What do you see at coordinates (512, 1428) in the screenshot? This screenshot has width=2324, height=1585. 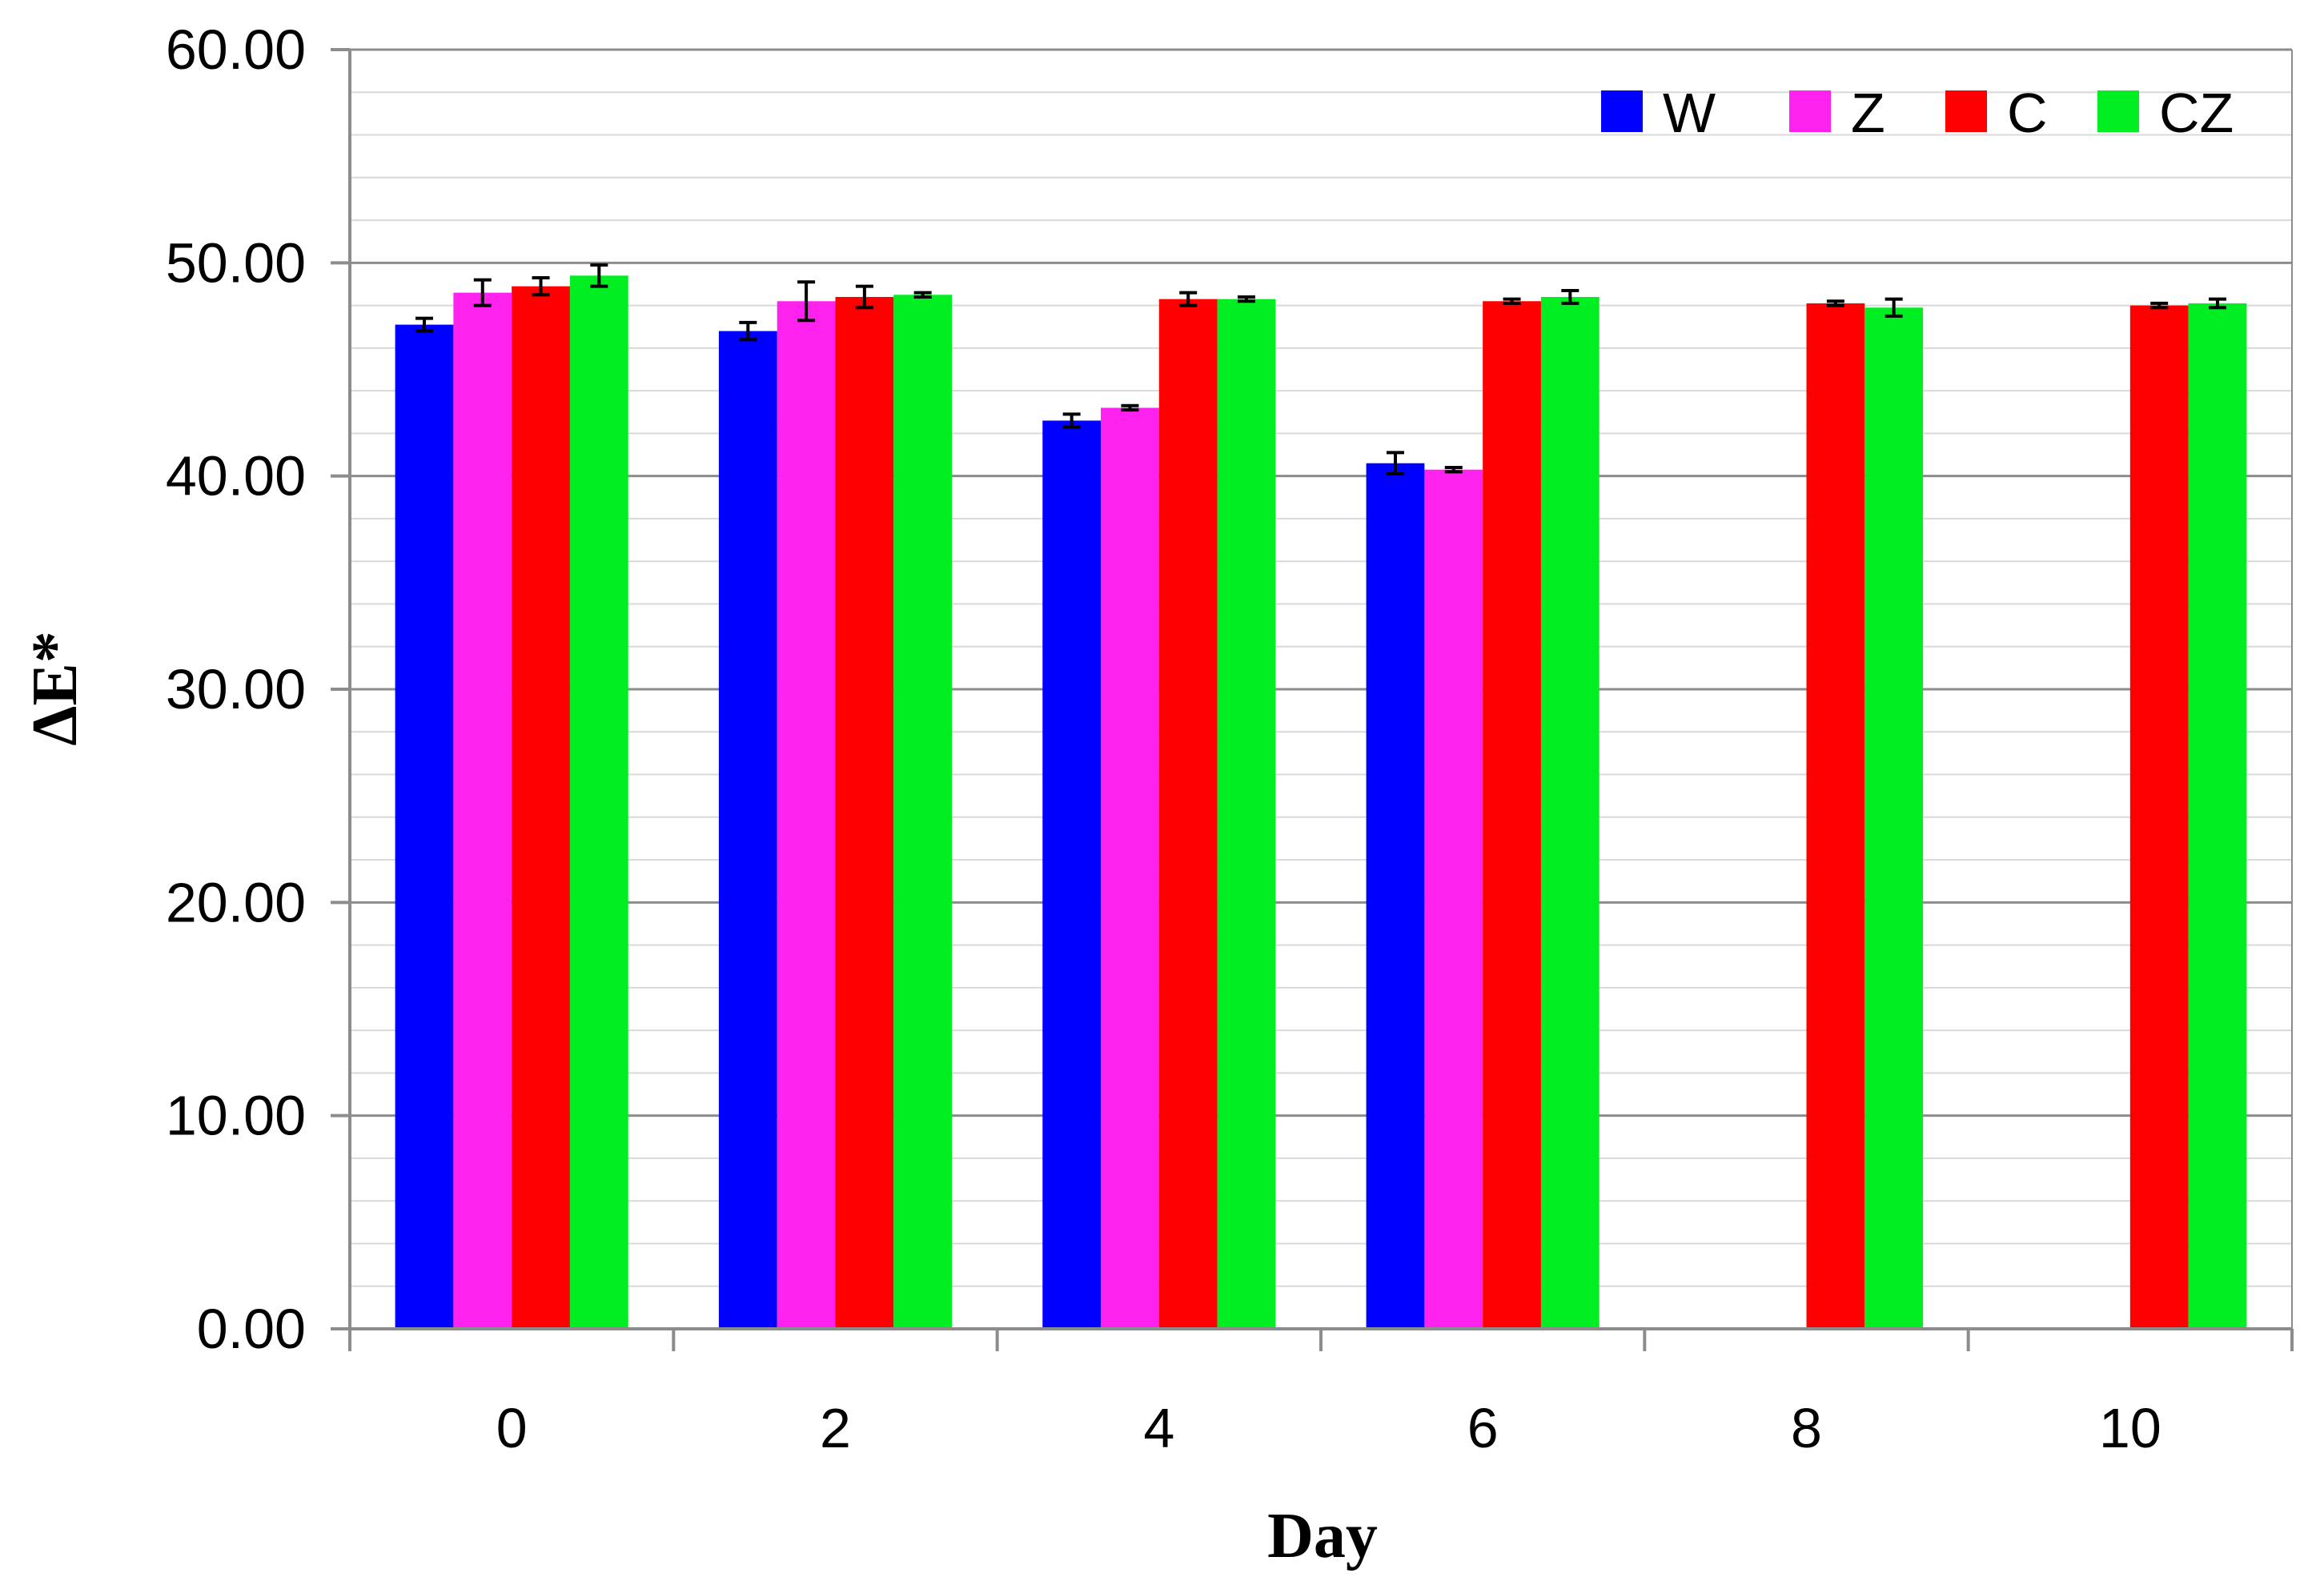 I see `x-tick-label: 0` at bounding box center [512, 1428].